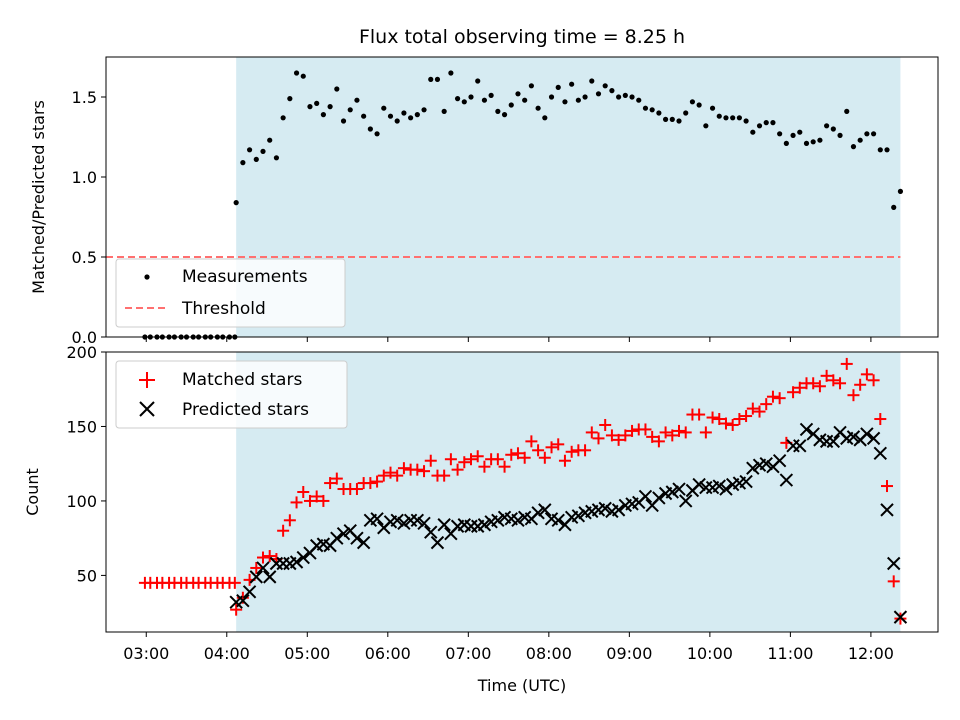 This screenshot has width=960, height=720. I want to click on top-y-axis-label: Matched/Predicted stars, so click(38, 197).